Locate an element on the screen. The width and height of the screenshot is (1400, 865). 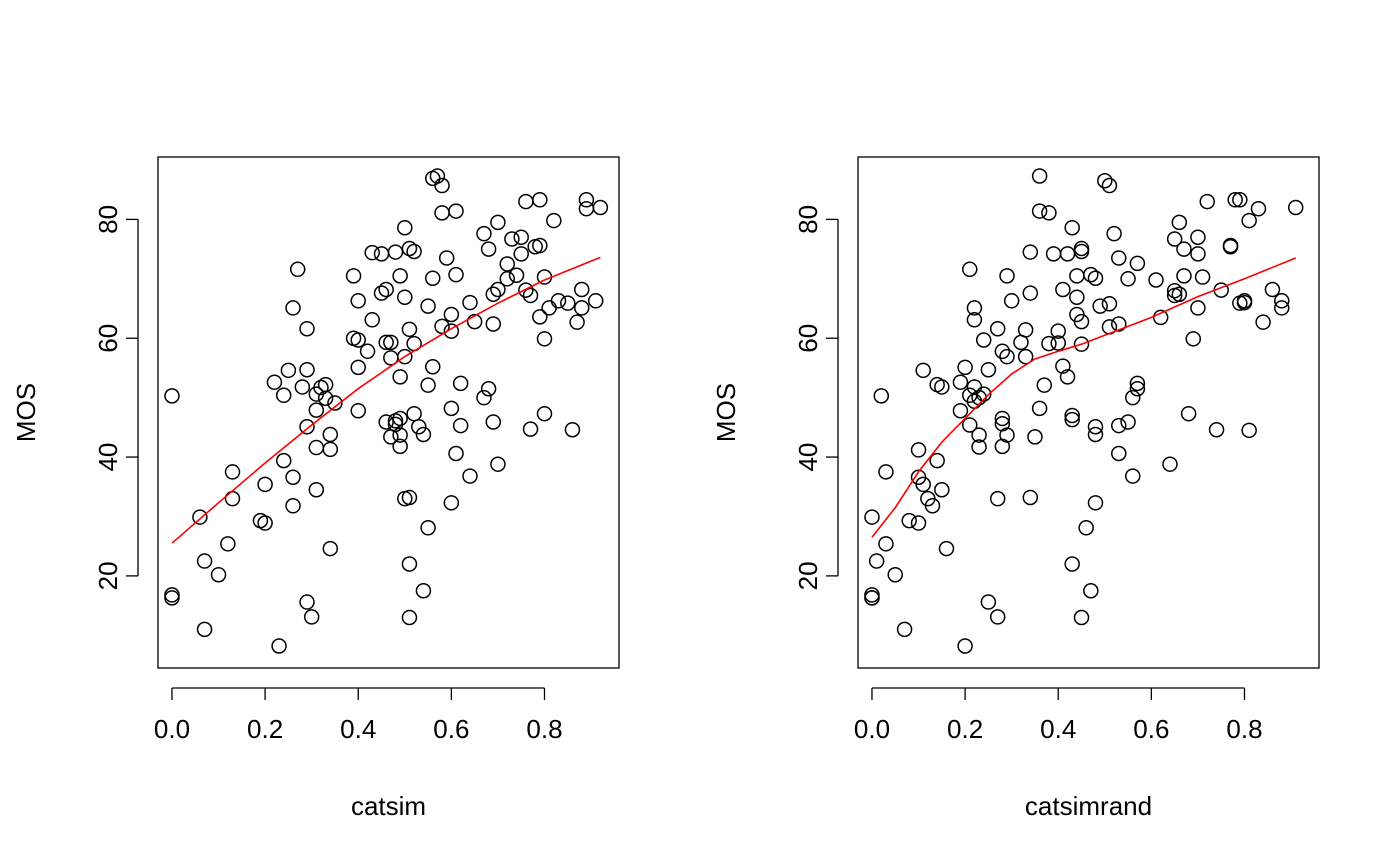
y-tick-label: 60 is located at coordinates (108, 338).